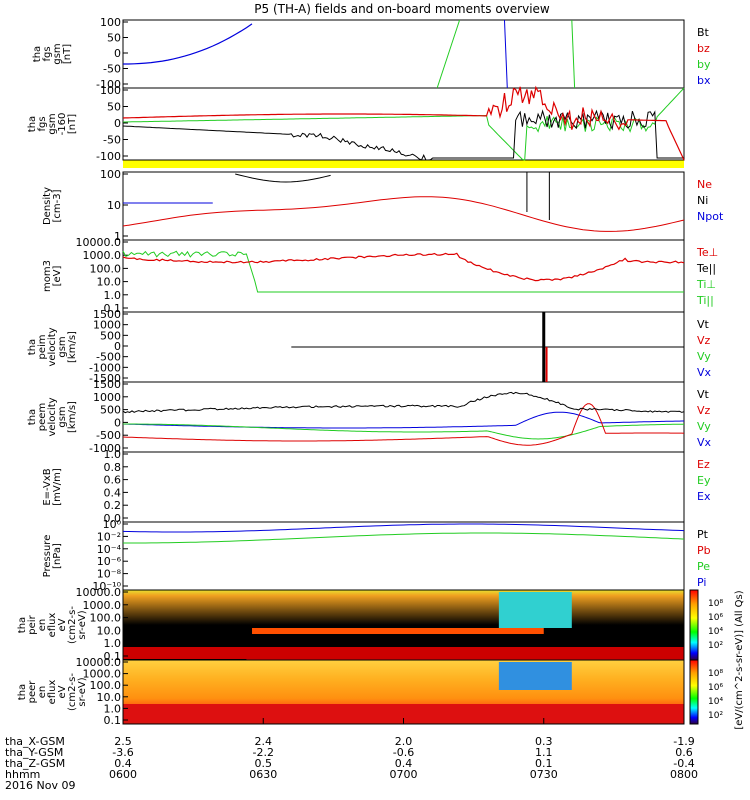  I want to click on ephem-z: 0.1, so click(544, 763).